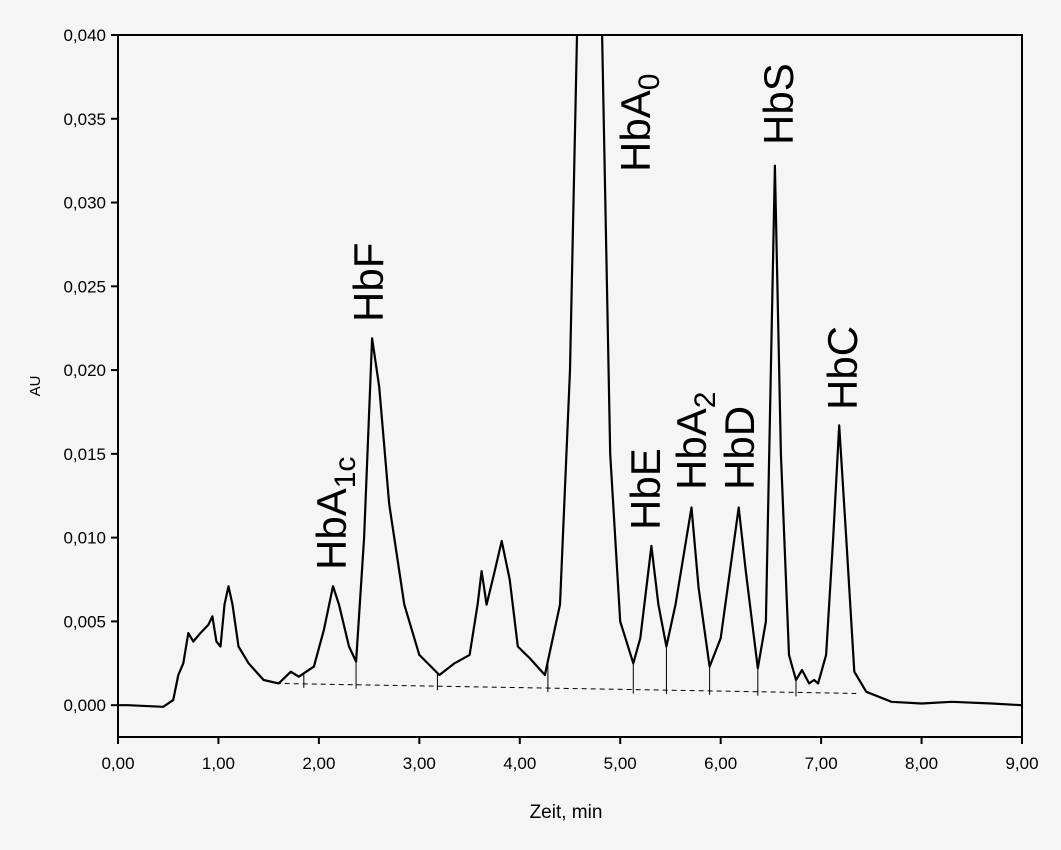 The width and height of the screenshot is (1061, 850). I want to click on x-tick-label: 4,00, so click(519, 763).